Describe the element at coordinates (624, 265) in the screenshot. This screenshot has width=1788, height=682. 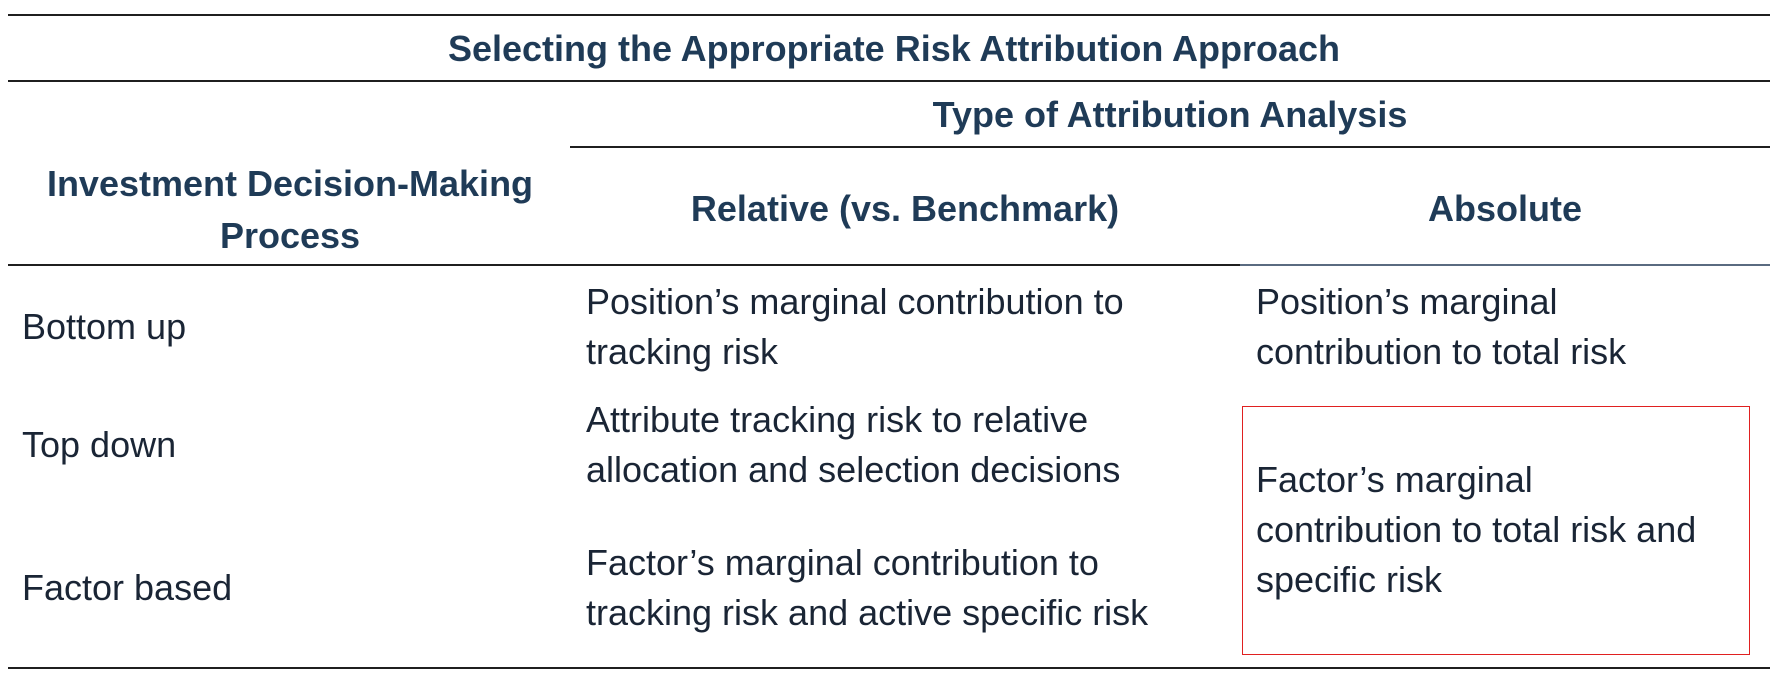
I see `header-bottom-rule-left` at that location.